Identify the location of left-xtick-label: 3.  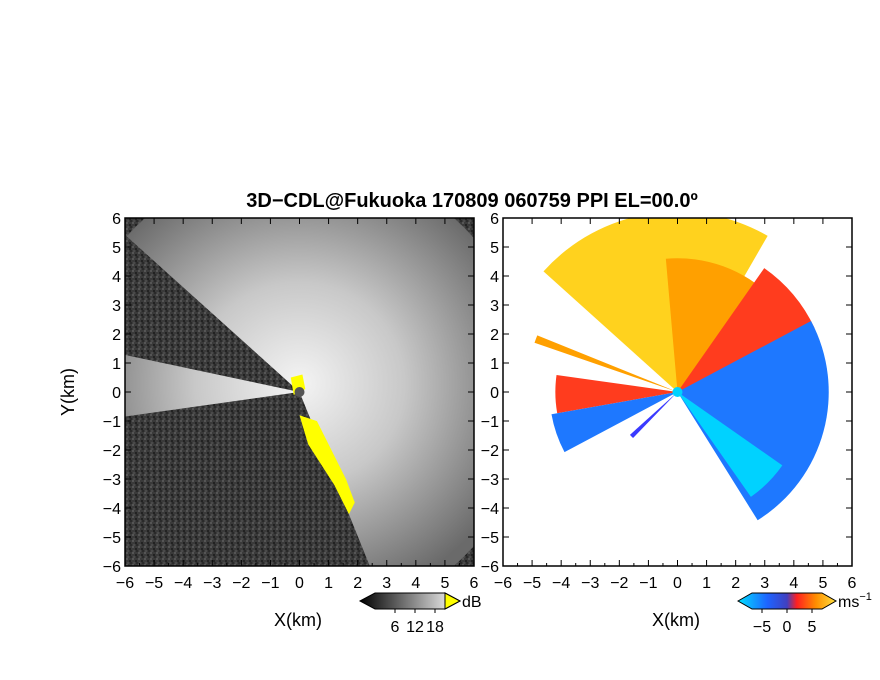
(386, 583).